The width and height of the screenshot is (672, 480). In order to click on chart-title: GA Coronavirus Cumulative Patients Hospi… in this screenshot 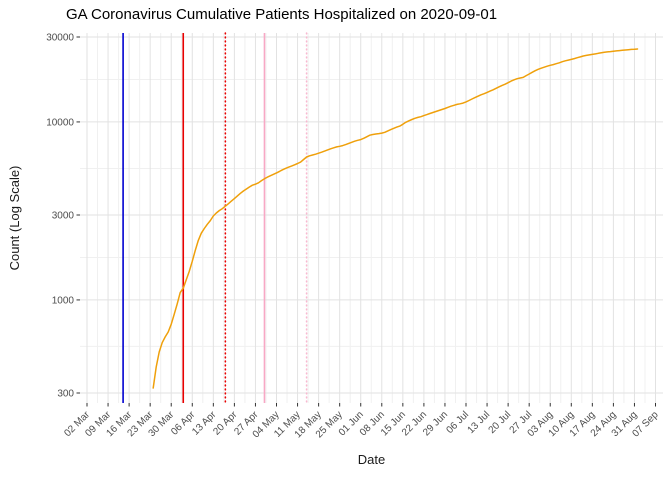, I will do `click(282, 14)`.